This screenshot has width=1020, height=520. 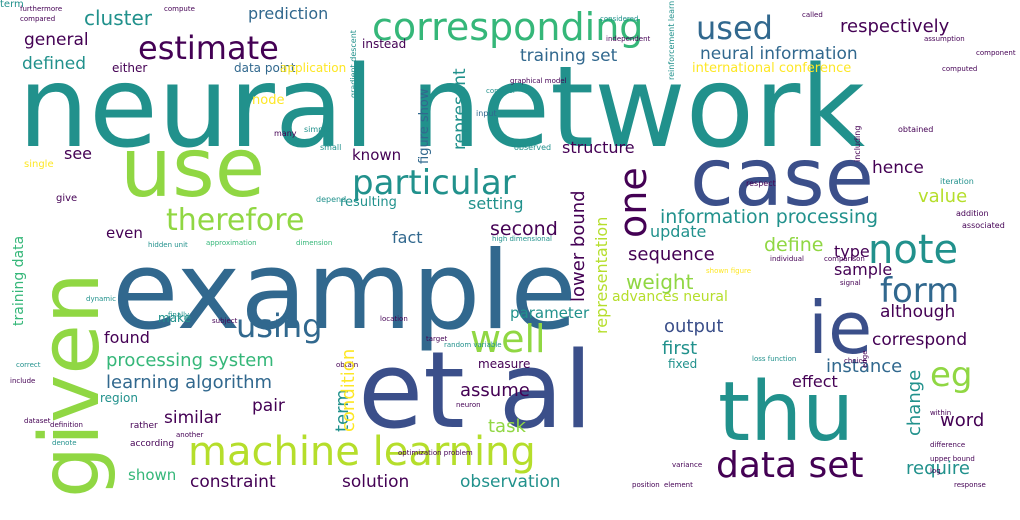 I want to click on cloud-word: sample, so click(x=863, y=269).